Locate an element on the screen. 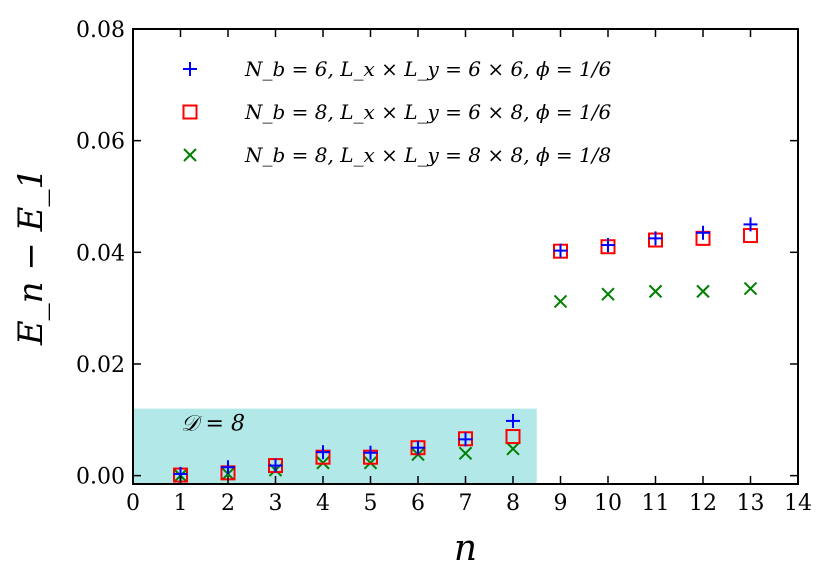 Image resolution: width=830 pixels, height=581 pixels. x-tick-label: 12 is located at coordinates (703, 503).